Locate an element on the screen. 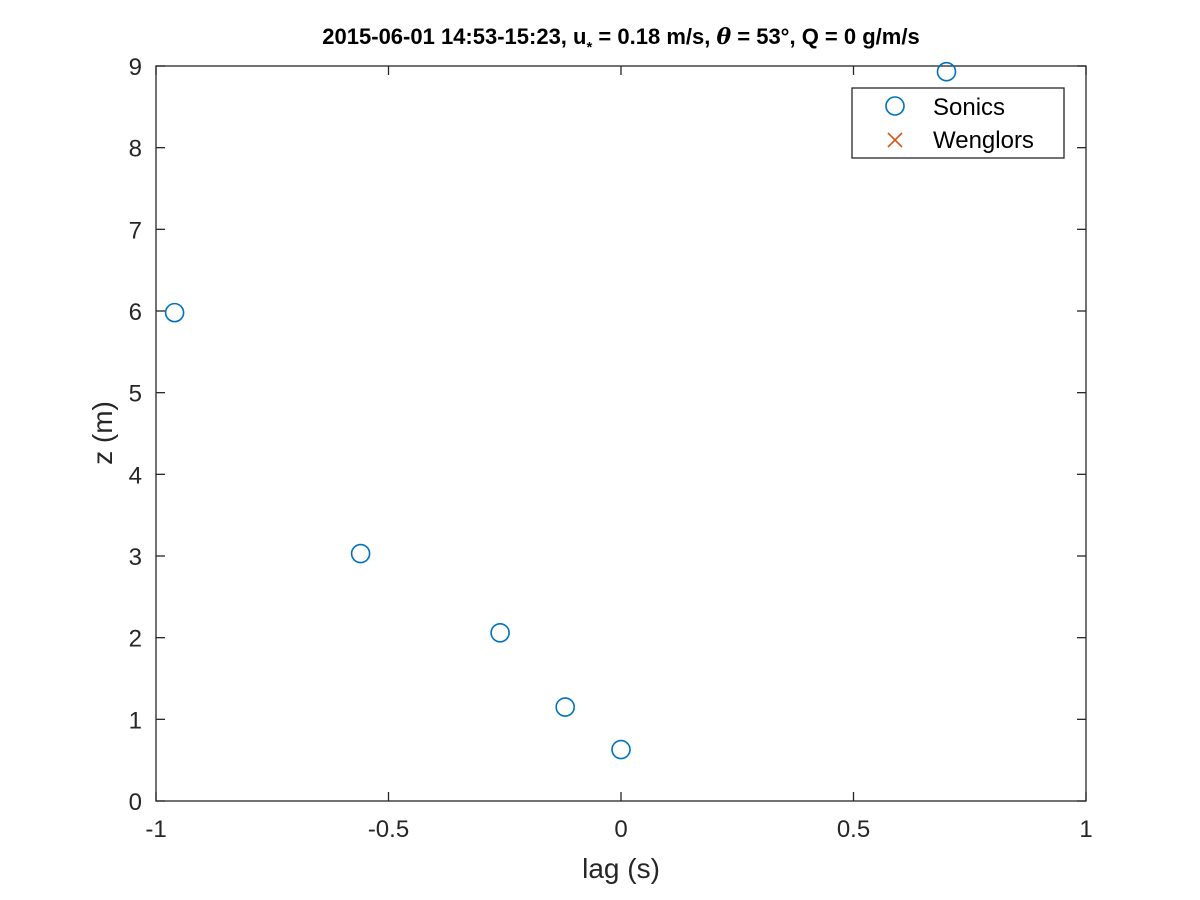 The width and height of the screenshot is (1200, 900). title-mid: = 0.18 m/s, is located at coordinates (654, 36).